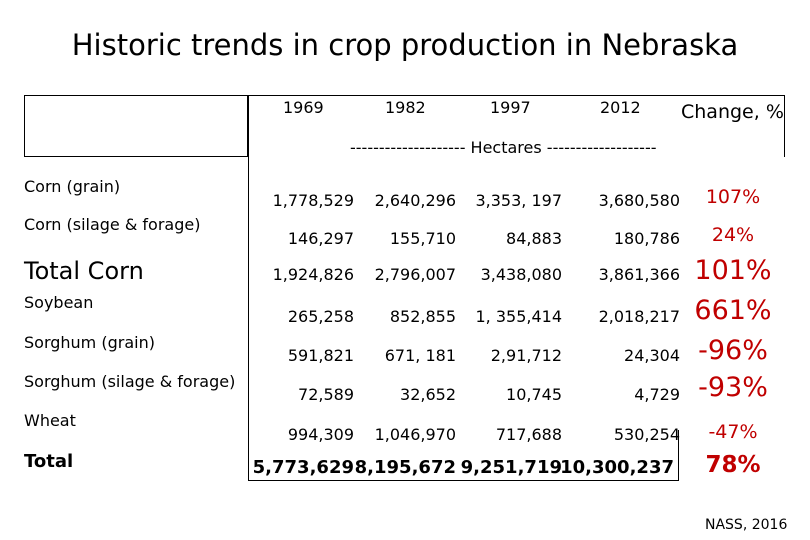 The image size is (810, 540). What do you see at coordinates (130, 381) in the screenshot?
I see `crop-label-sorghum-silage: Sorghum (silage & forage)` at bounding box center [130, 381].